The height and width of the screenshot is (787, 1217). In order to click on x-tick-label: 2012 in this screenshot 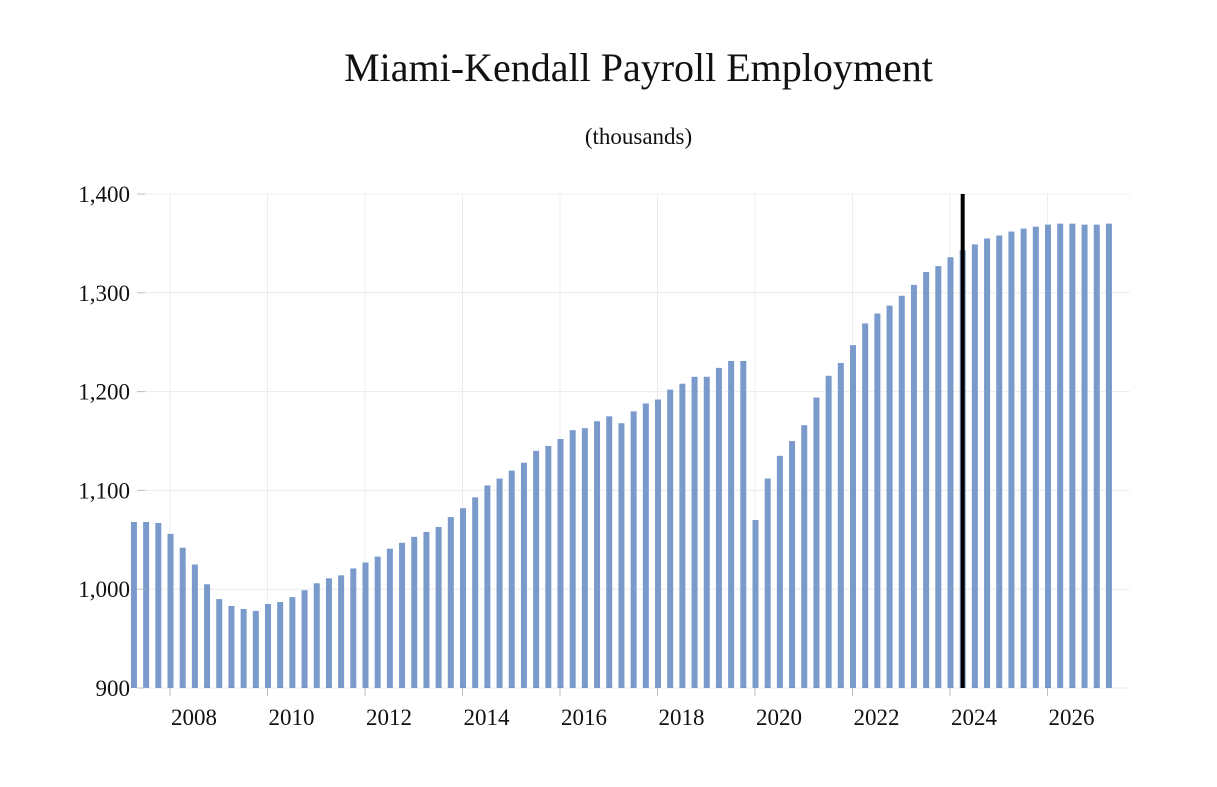, I will do `click(389, 717)`.